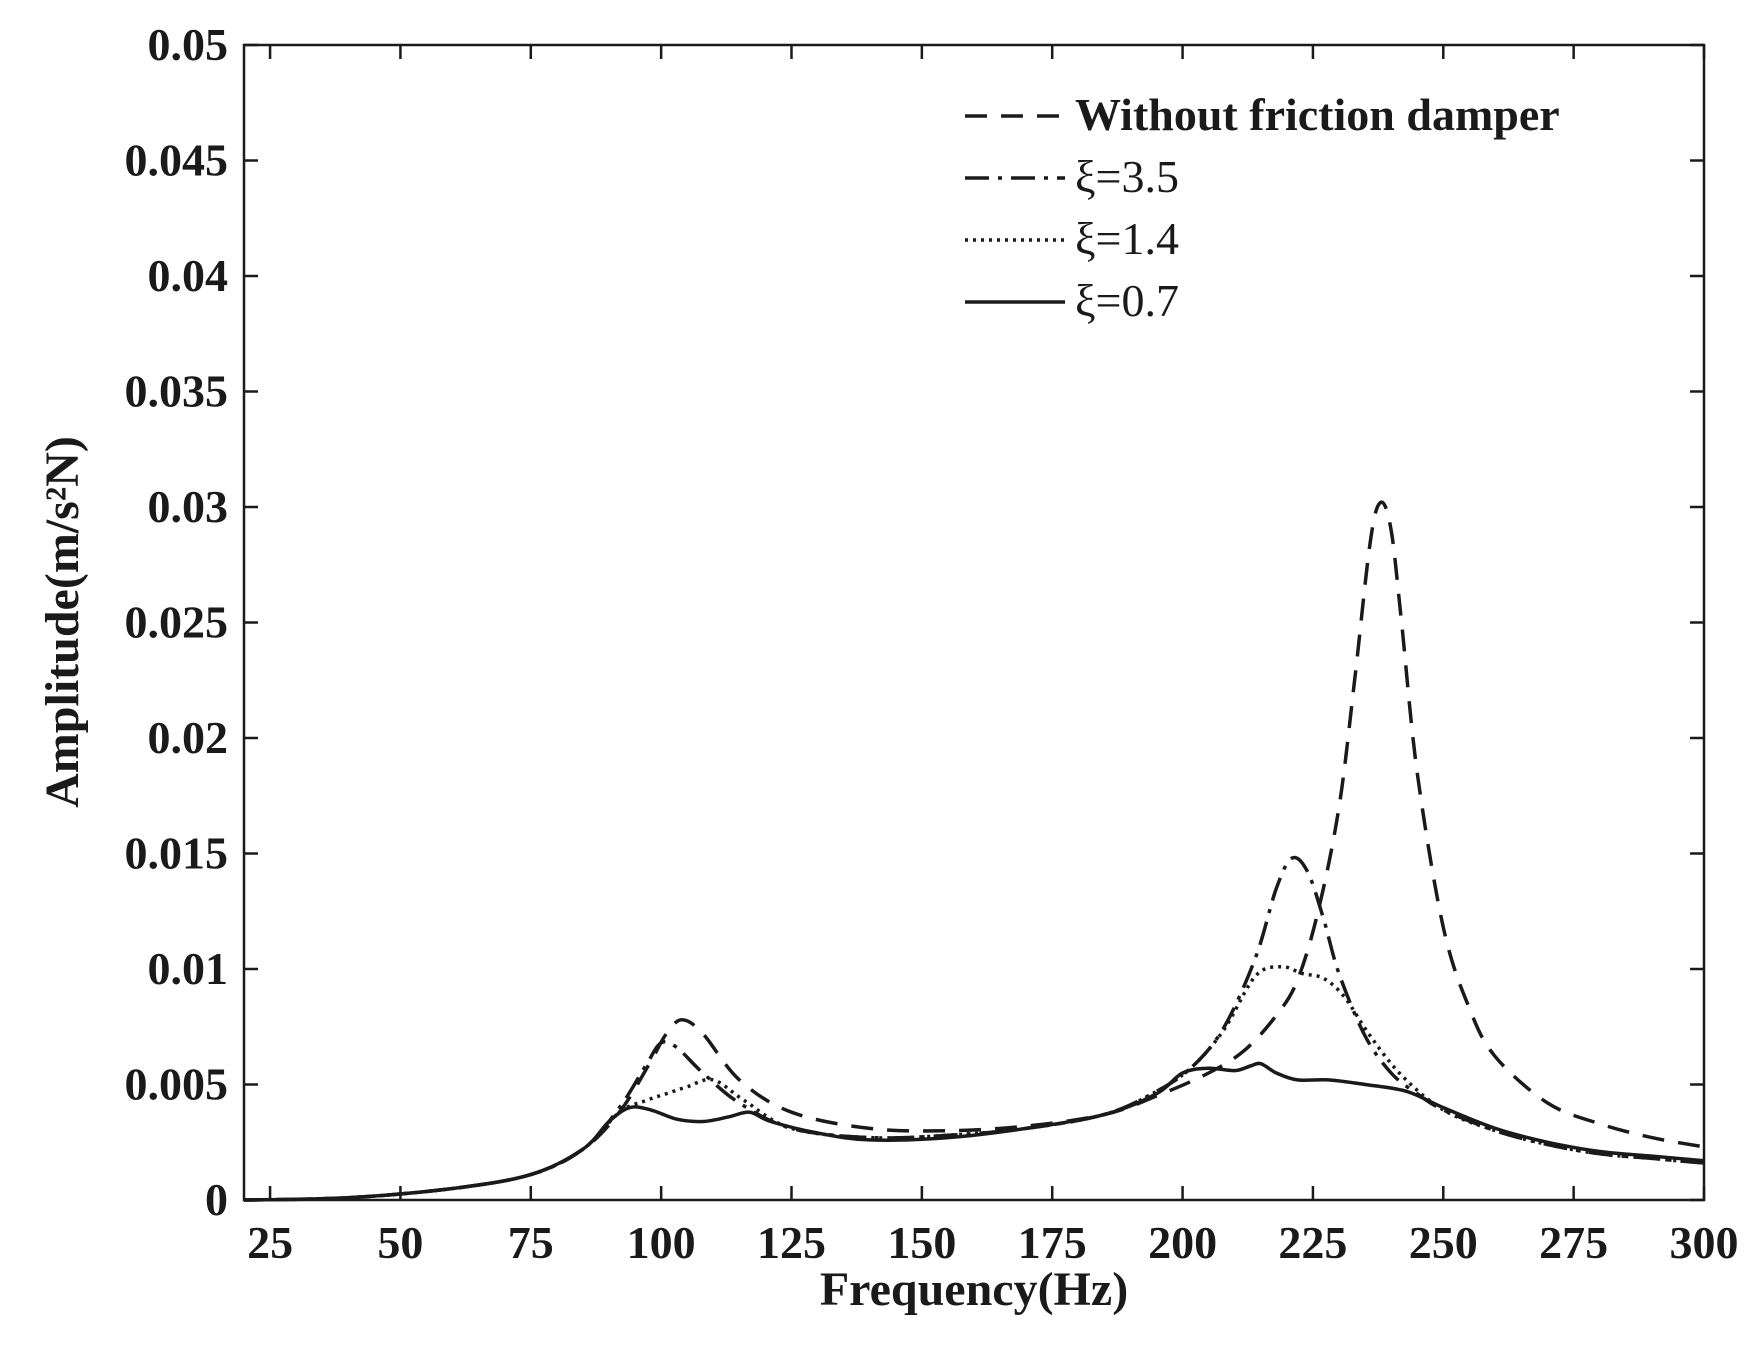 This screenshot has height=1370, width=1758. What do you see at coordinates (177, 853) in the screenshot?
I see `y-tick-label: 0.015` at bounding box center [177, 853].